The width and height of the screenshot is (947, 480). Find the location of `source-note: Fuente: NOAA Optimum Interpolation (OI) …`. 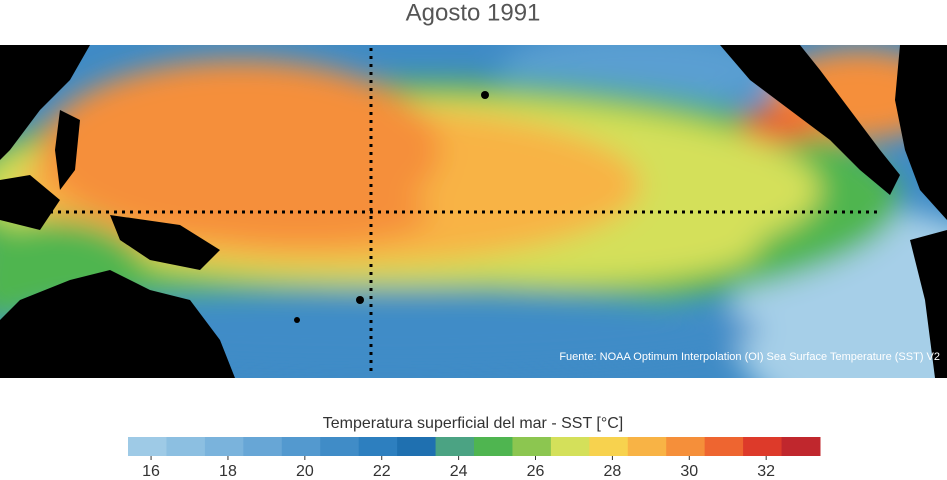

source-note: Fuente: NOAA Optimum Interpolation (OI) … is located at coordinates (749, 357).